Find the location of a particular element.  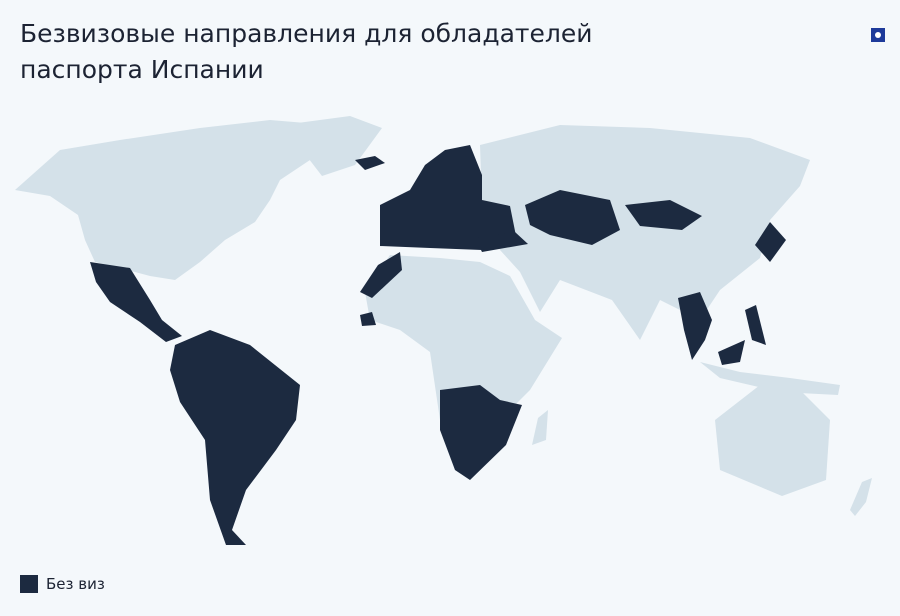

japan-korea is located at coordinates (770, 242).